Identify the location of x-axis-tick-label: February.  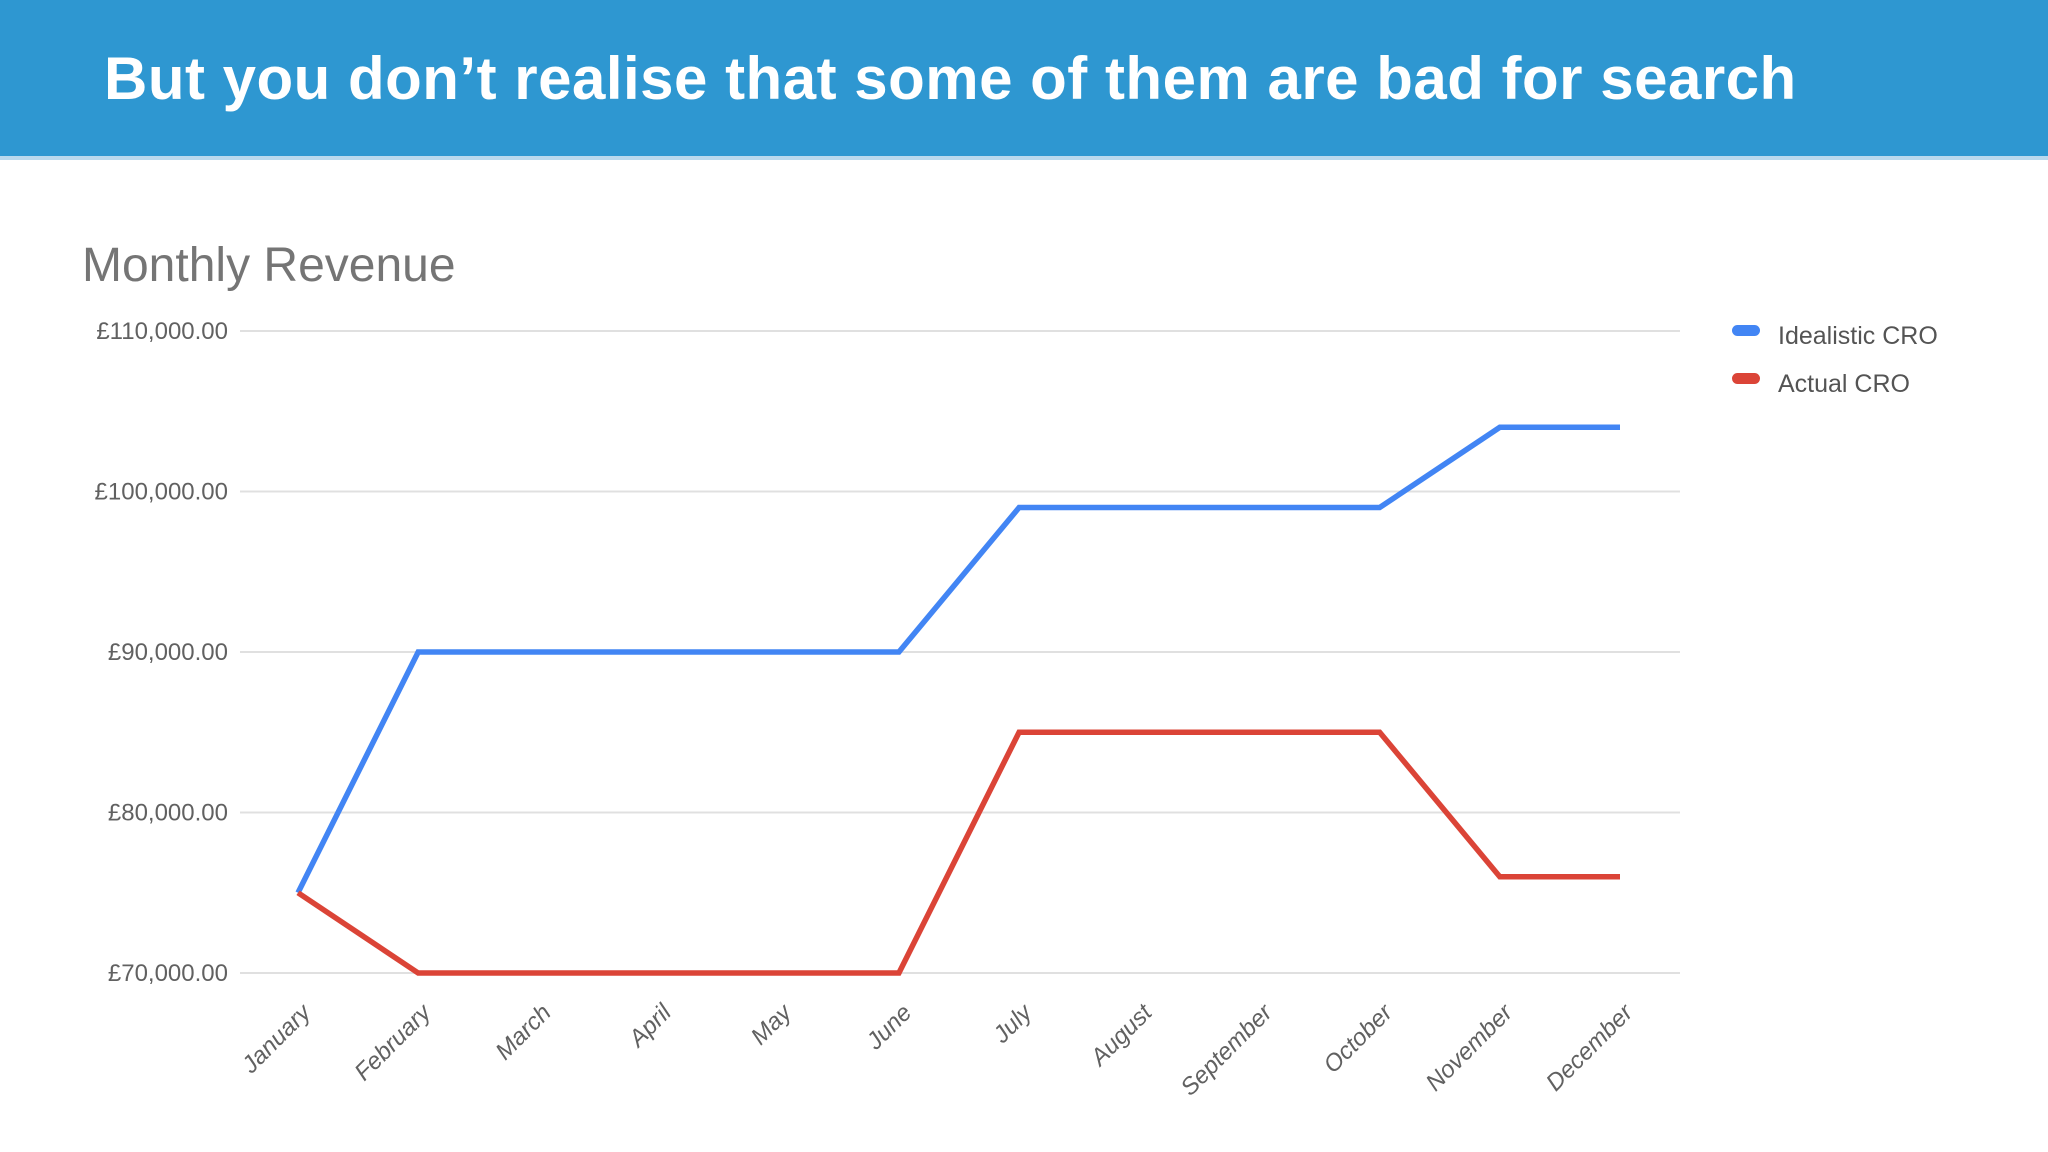
(393, 1042).